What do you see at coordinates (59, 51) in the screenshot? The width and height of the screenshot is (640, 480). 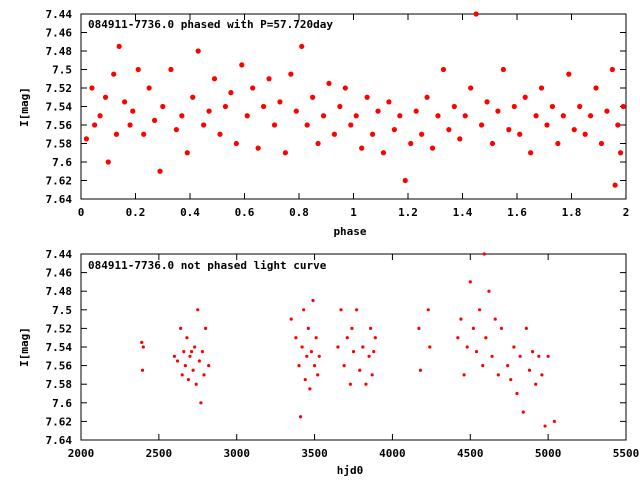 I see `phased-ytick-label: 7.48` at bounding box center [59, 51].